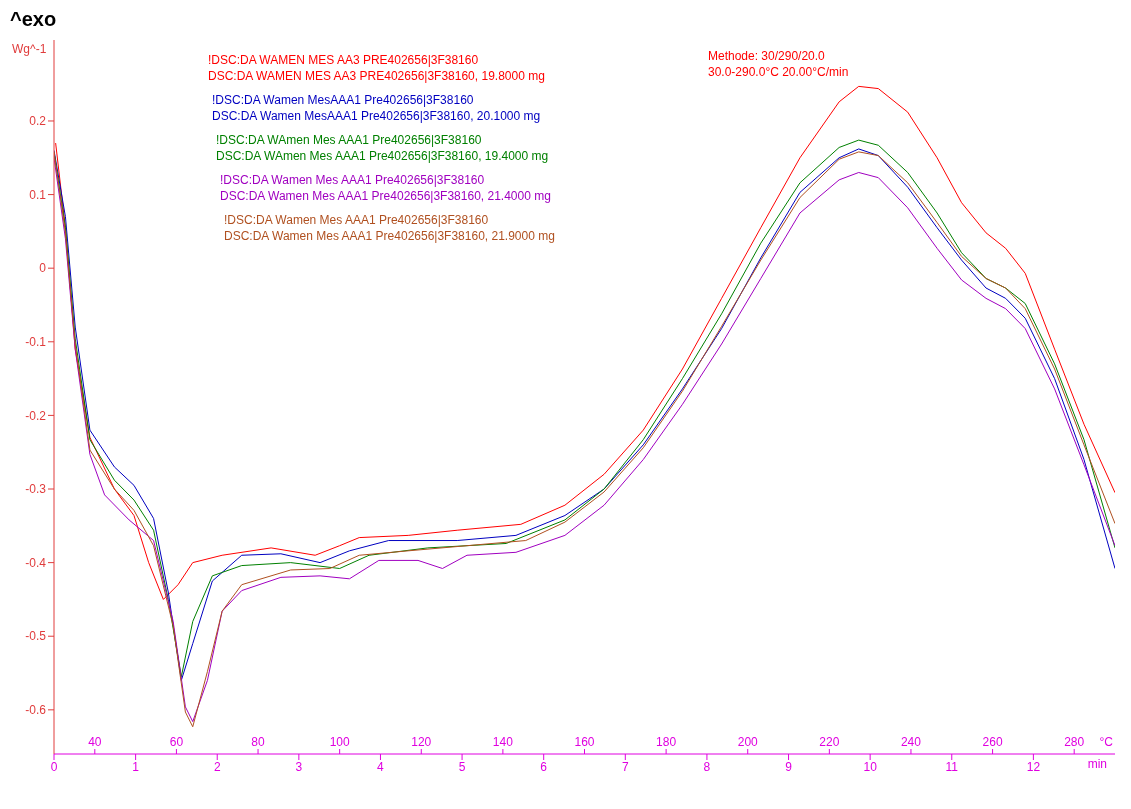 The image size is (1131, 809). Describe the element at coordinates (176, 742) in the screenshot. I see `x2-tick-label: 60` at that location.